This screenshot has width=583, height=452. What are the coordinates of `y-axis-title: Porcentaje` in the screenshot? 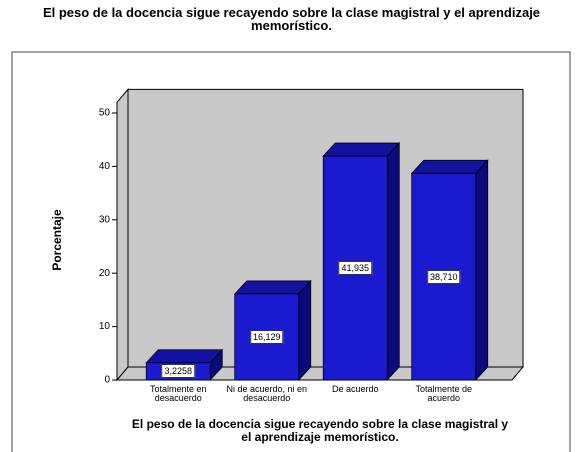 It's located at (57, 240).